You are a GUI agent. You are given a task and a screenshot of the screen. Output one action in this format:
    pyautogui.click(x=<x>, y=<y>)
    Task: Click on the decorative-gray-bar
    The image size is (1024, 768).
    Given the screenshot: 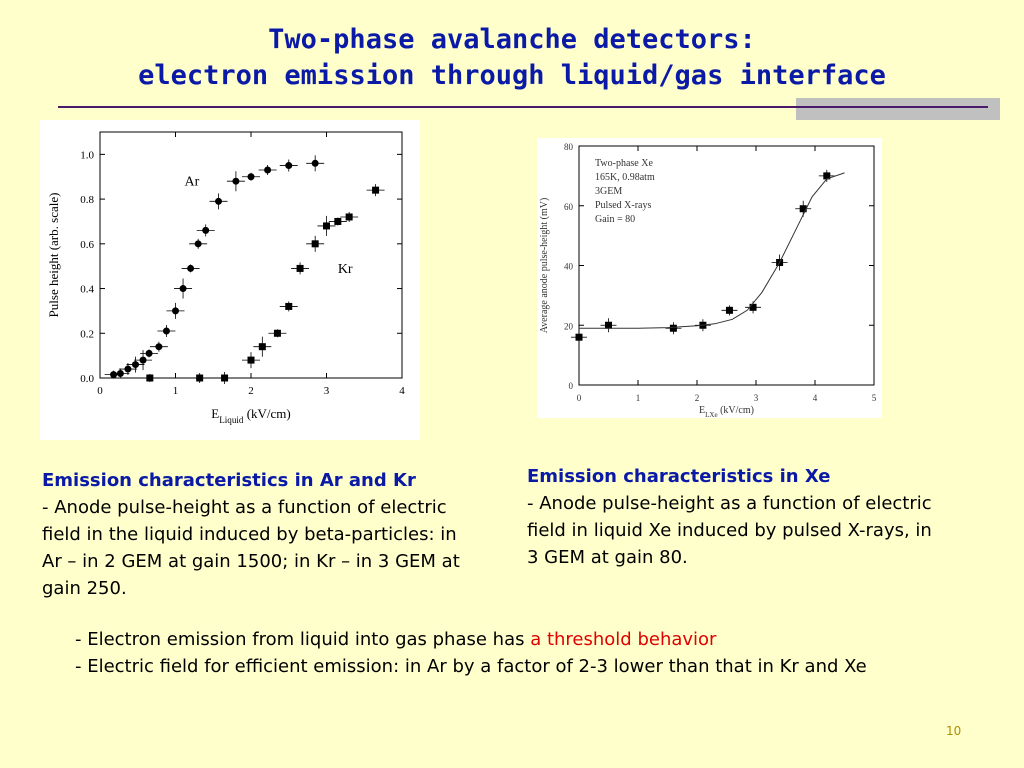 What is the action you would take?
    pyautogui.click(x=898, y=109)
    